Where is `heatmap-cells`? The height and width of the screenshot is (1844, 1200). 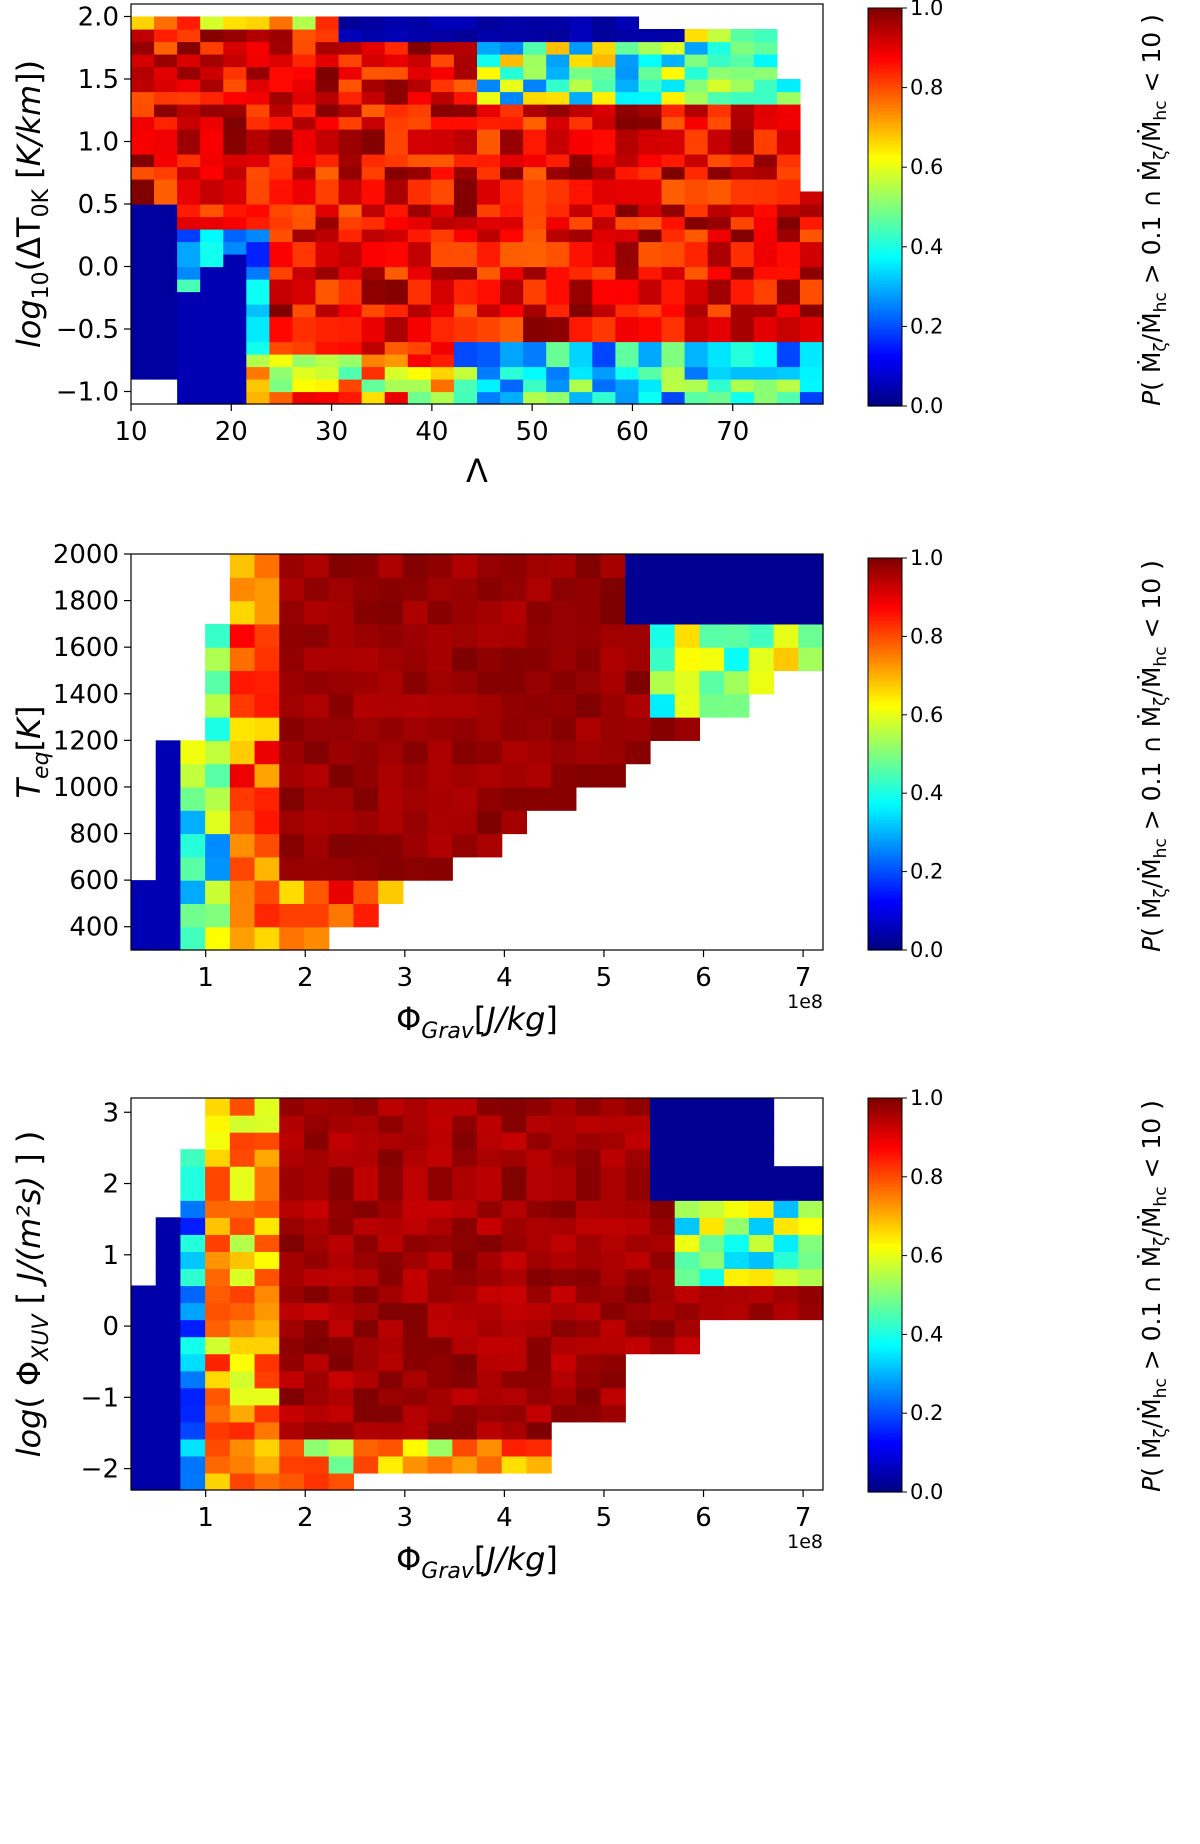
heatmap-cells is located at coordinates (477, 752).